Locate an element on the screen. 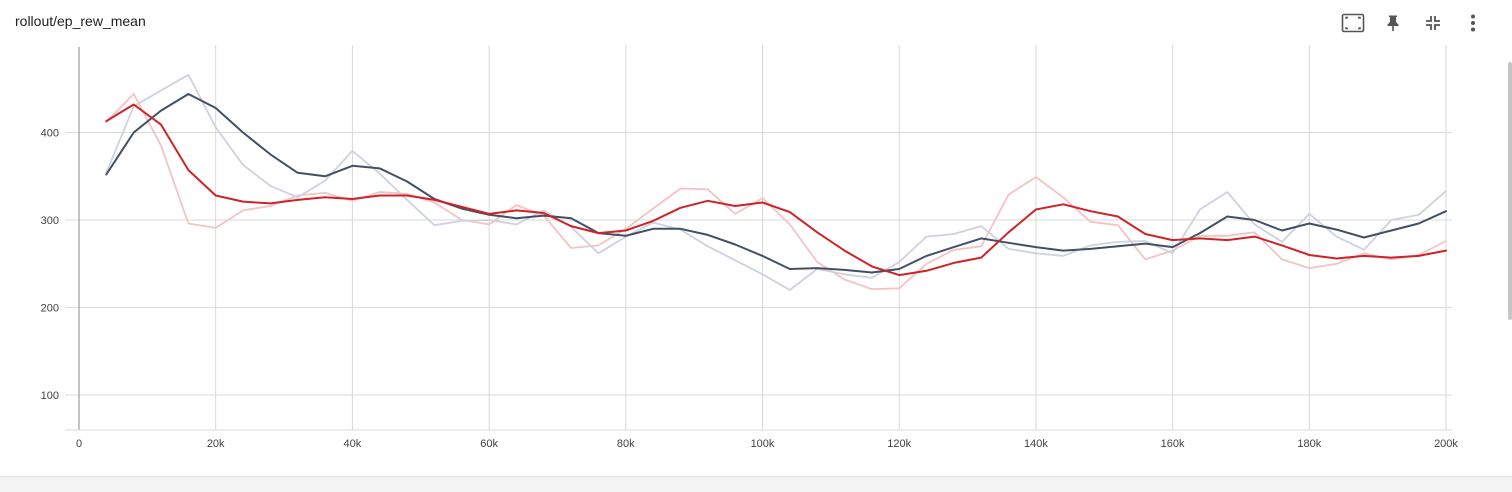  x-tick-label: 160k is located at coordinates (1173, 444).